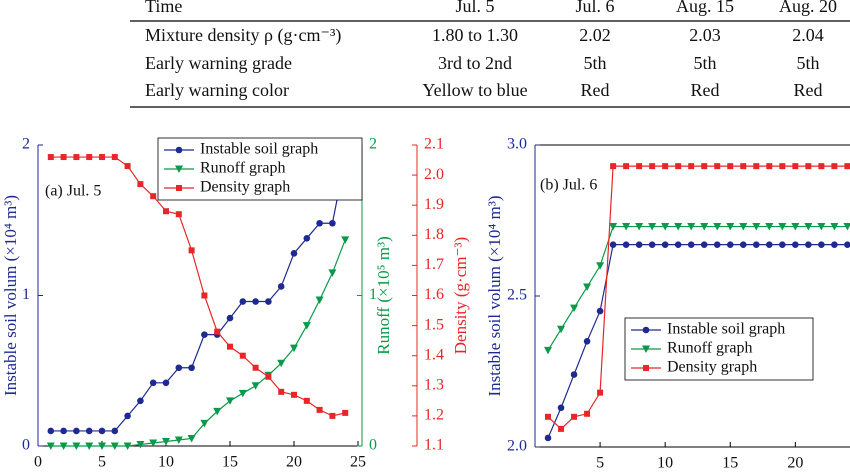 The width and height of the screenshot is (850, 475). Describe the element at coordinates (218, 63) in the screenshot. I see `table-cell: Early warning grade` at that location.